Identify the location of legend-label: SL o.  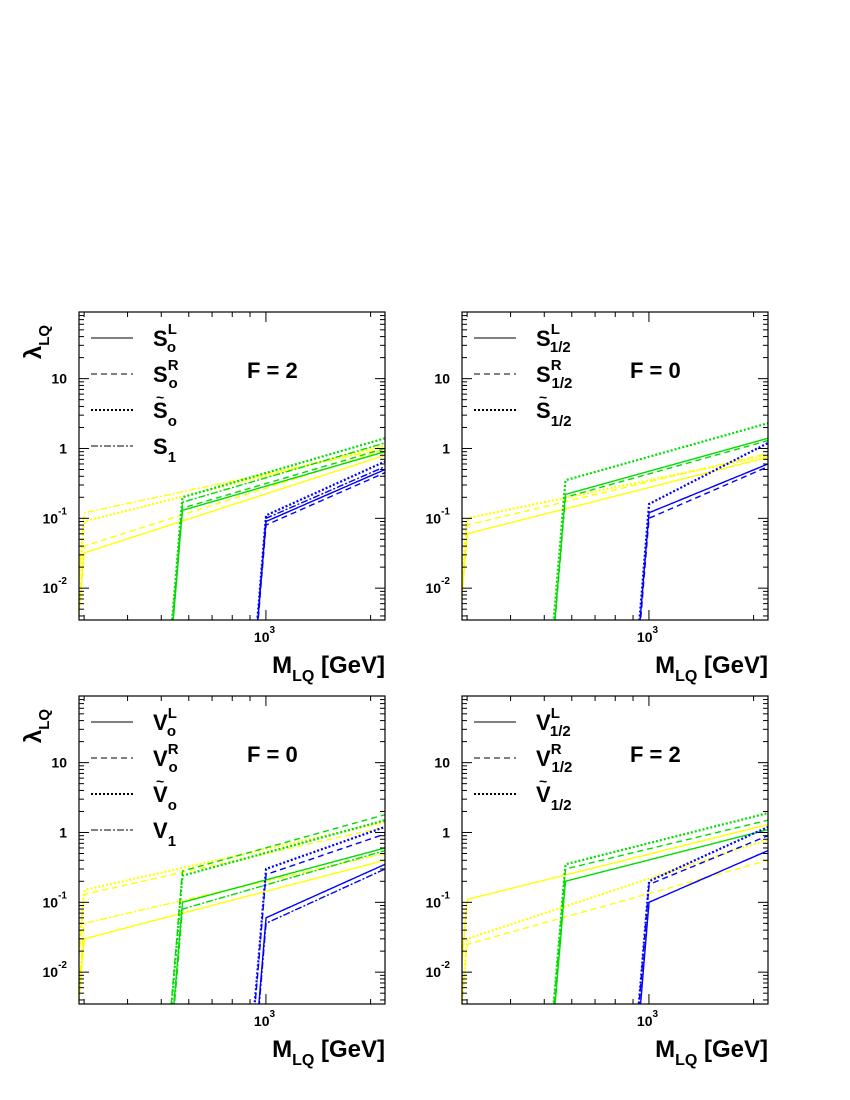
(165, 338).